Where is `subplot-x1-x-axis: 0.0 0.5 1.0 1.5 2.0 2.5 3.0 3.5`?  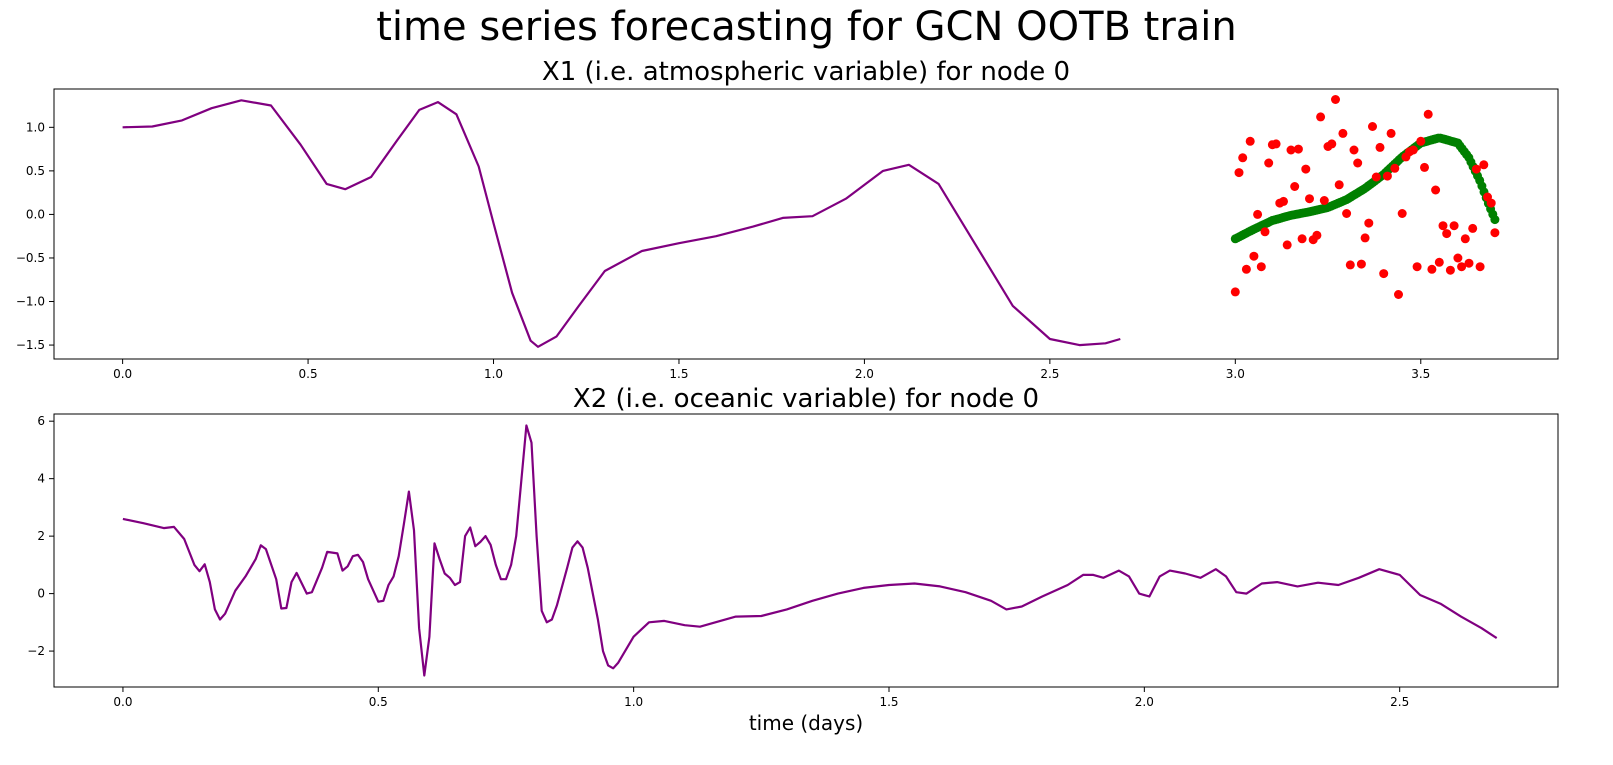
subplot-x1-x-axis: 0.0 0.5 1.0 1.5 2.0 2.5 3.0 3.5 is located at coordinates (771, 370).